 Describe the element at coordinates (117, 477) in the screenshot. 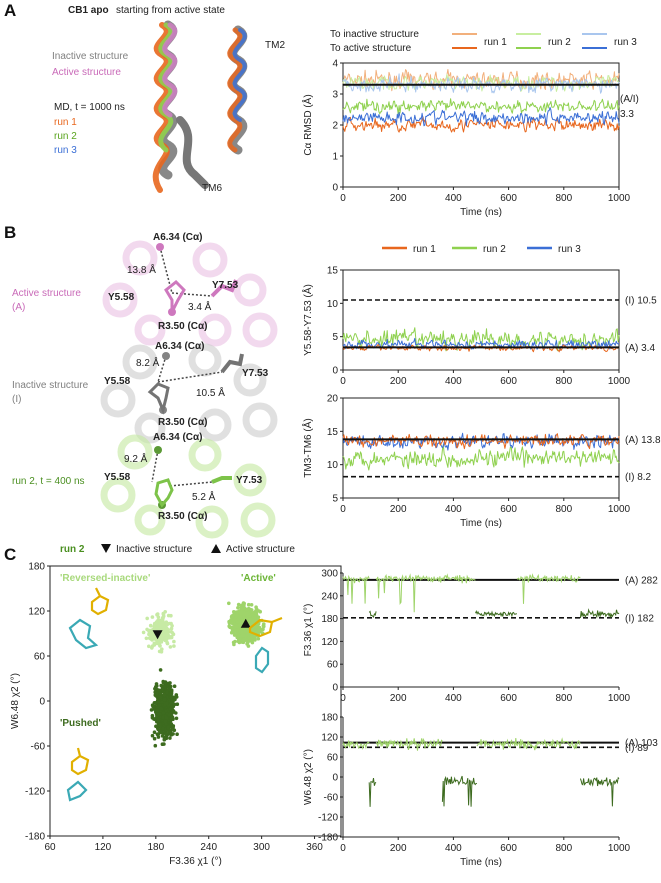

I see `run2-label-left: Y5.58` at that location.